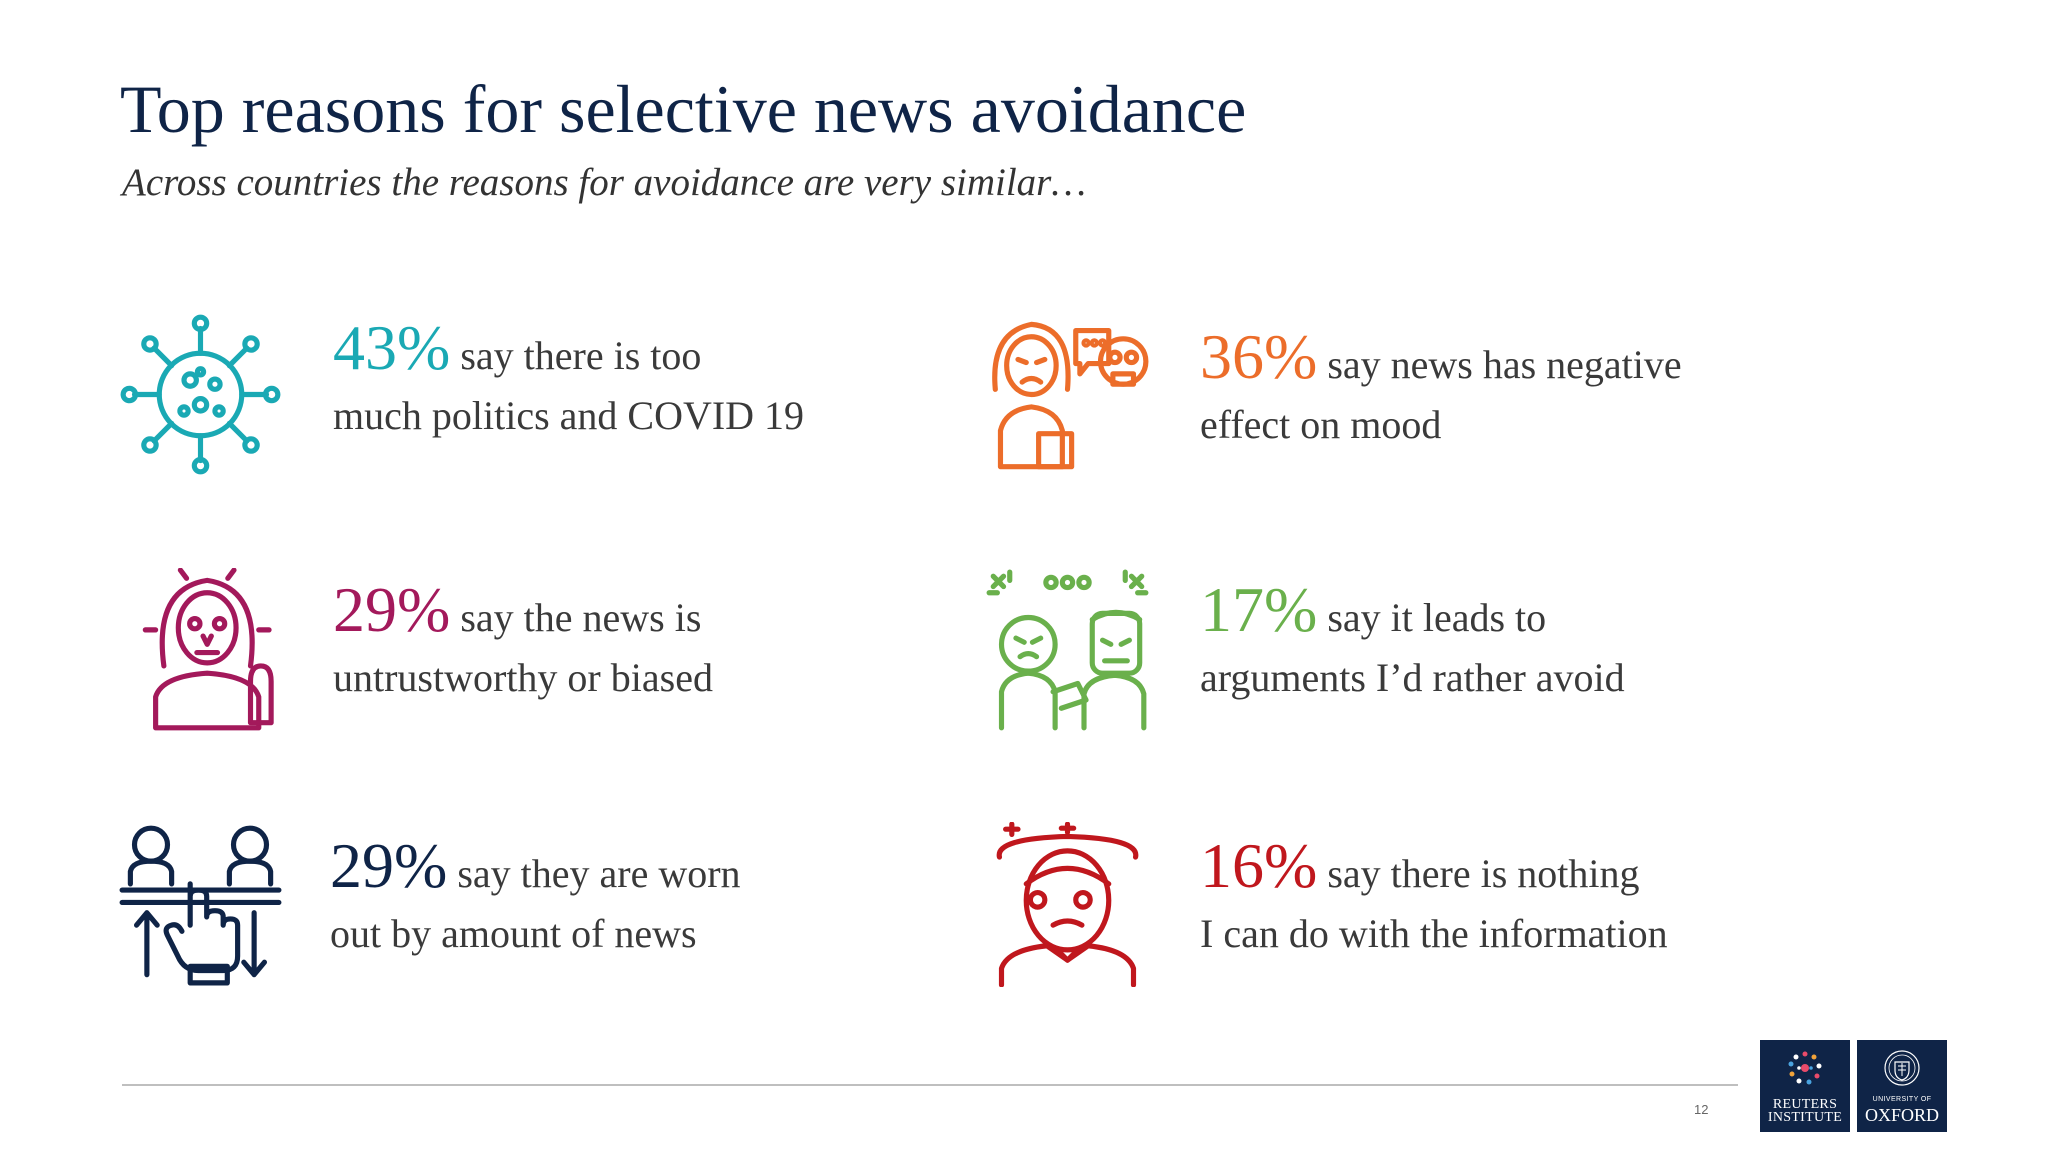 The image size is (2048, 1152). What do you see at coordinates (930, 1085) in the screenshot?
I see `footer-divider` at bounding box center [930, 1085].